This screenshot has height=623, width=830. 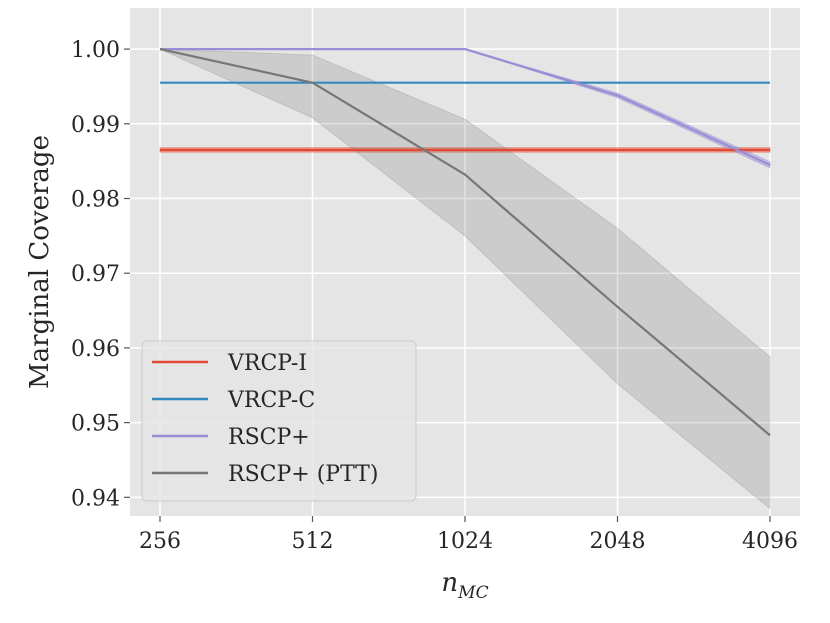 What do you see at coordinates (303, 474) in the screenshot?
I see `legend-label-4: RSCP+ (PTT)` at bounding box center [303, 474].